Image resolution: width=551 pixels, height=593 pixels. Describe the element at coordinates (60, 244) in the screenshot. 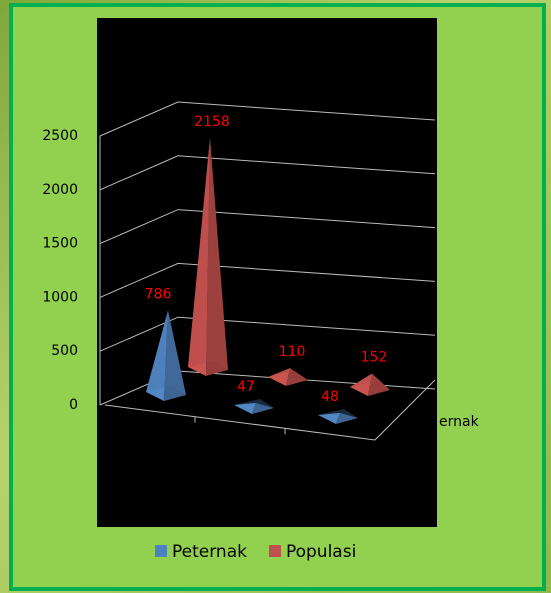

I see `y-tick-label: 1500` at that location.